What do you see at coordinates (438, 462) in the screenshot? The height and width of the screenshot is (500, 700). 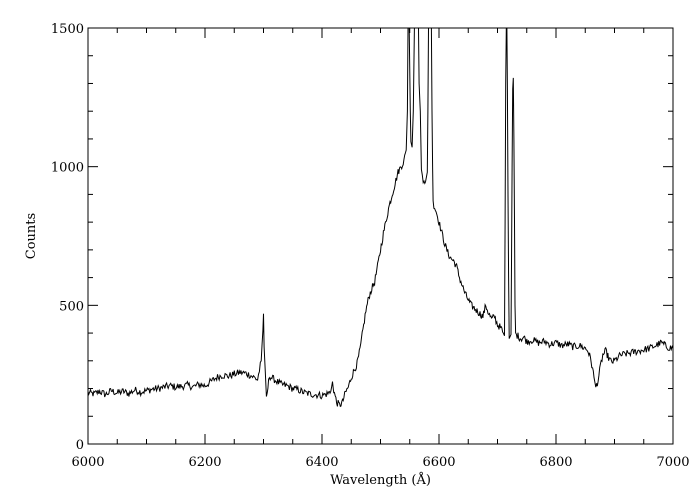 I see `x-tick-label: 6600` at bounding box center [438, 462].